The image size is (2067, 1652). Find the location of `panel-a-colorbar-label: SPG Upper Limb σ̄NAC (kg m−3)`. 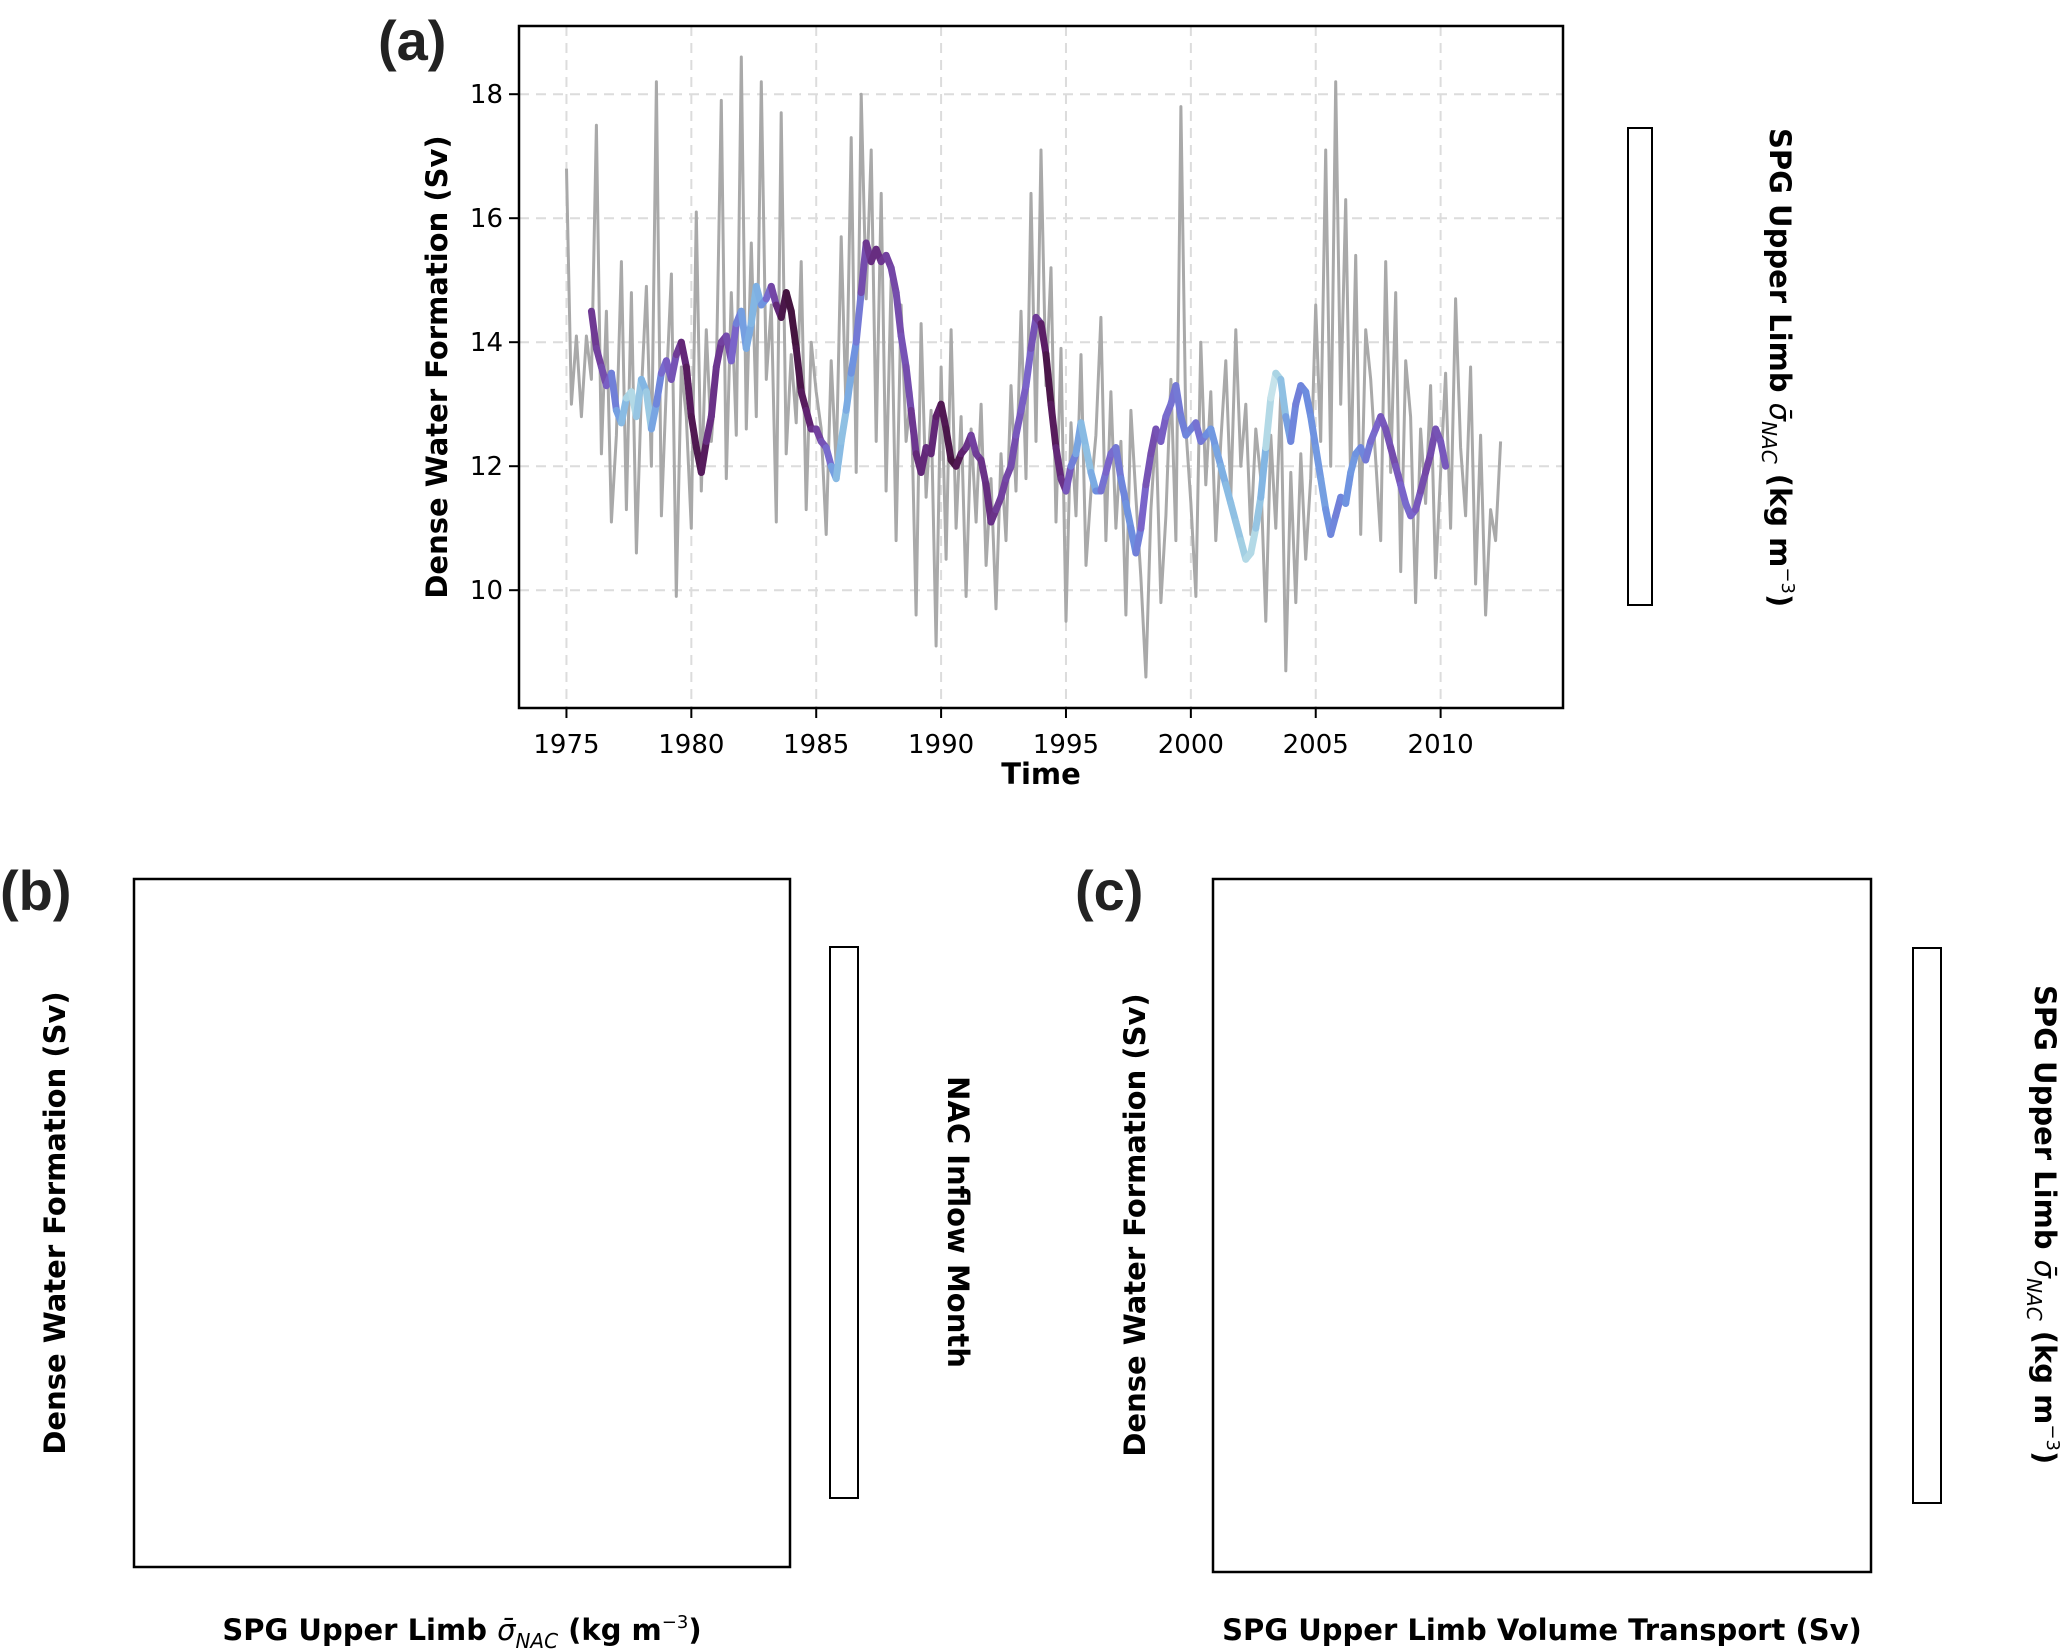

panel-a-colorbar-label: SPG Upper Limb σ̄NAC (kg m−3) is located at coordinates (1777, 367).